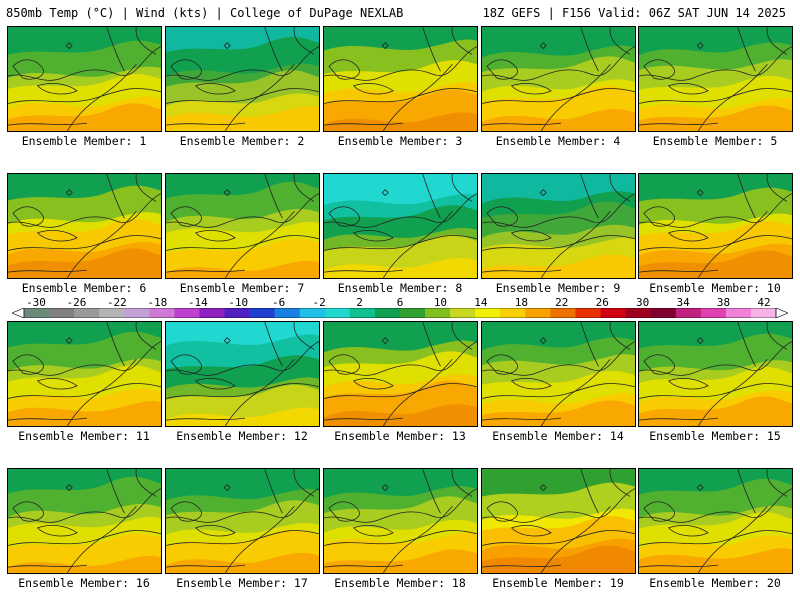 The image size is (800, 600). What do you see at coordinates (157, 302) in the screenshot?
I see `color-scale-tick-label: -18` at bounding box center [157, 302].